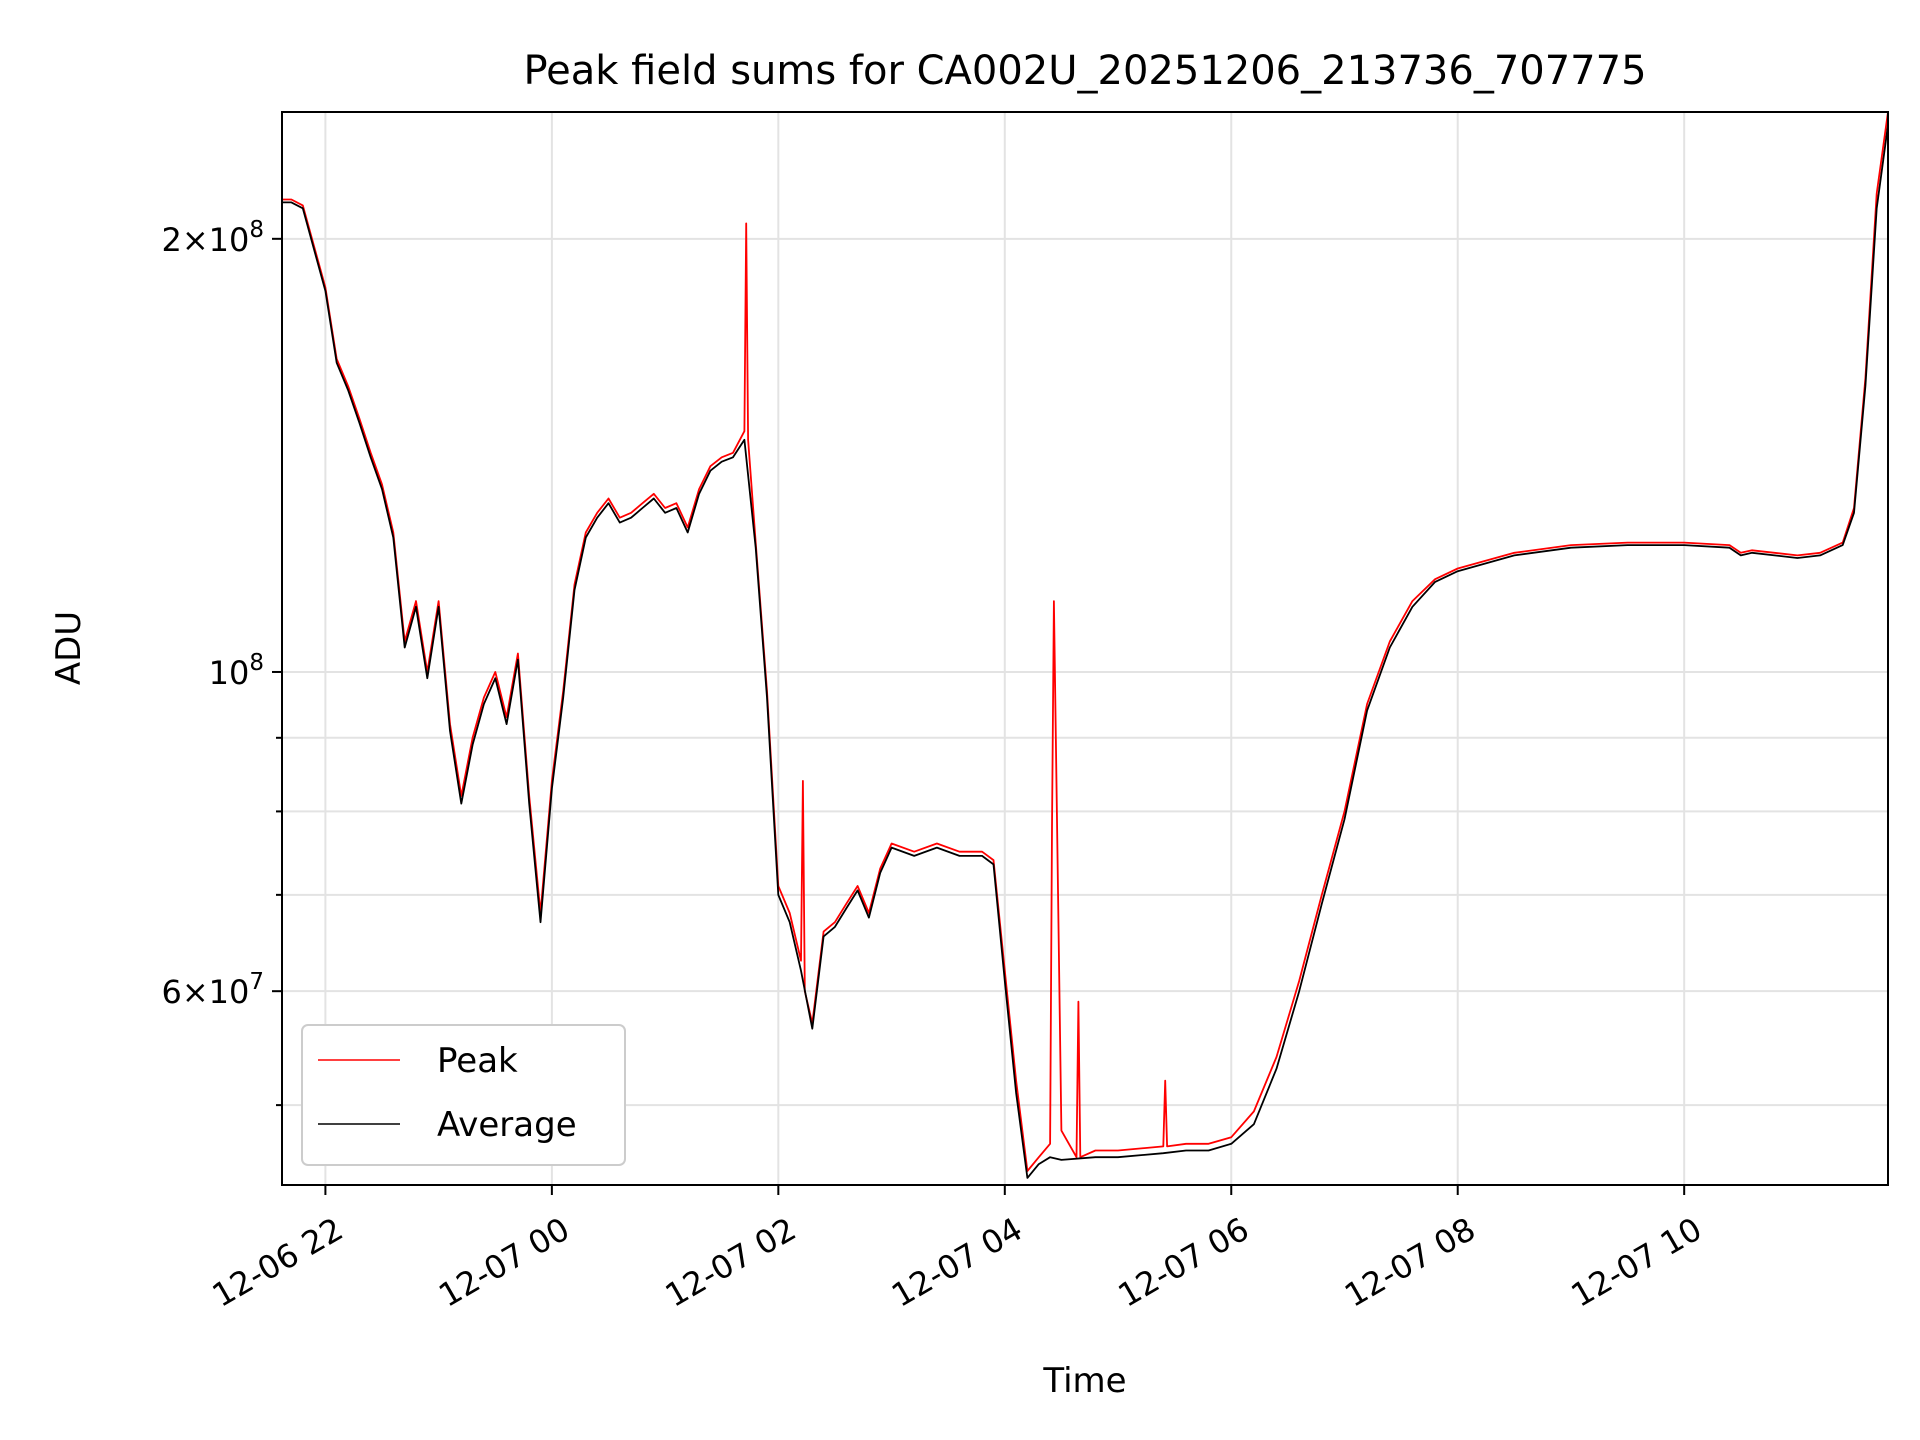 This screenshot has height=1440, width=1920. I want to click on y-axis: 2×108 108 6×107, so click(221, 662).